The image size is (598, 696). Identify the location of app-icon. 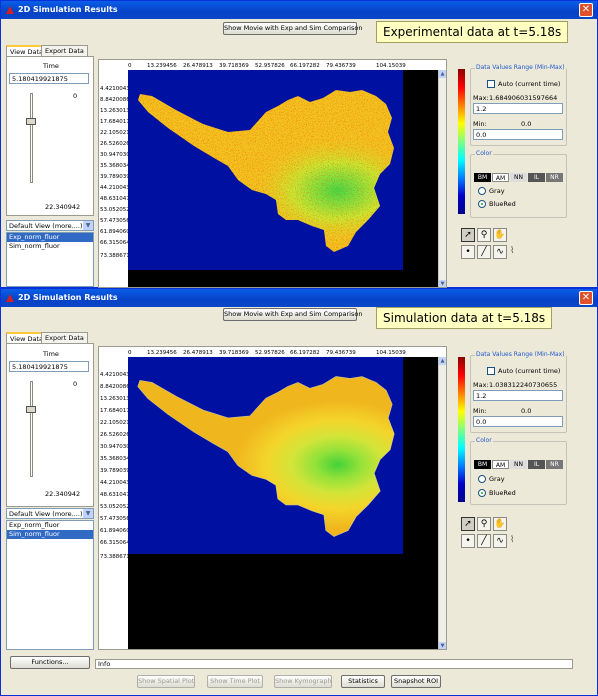
(10, 298).